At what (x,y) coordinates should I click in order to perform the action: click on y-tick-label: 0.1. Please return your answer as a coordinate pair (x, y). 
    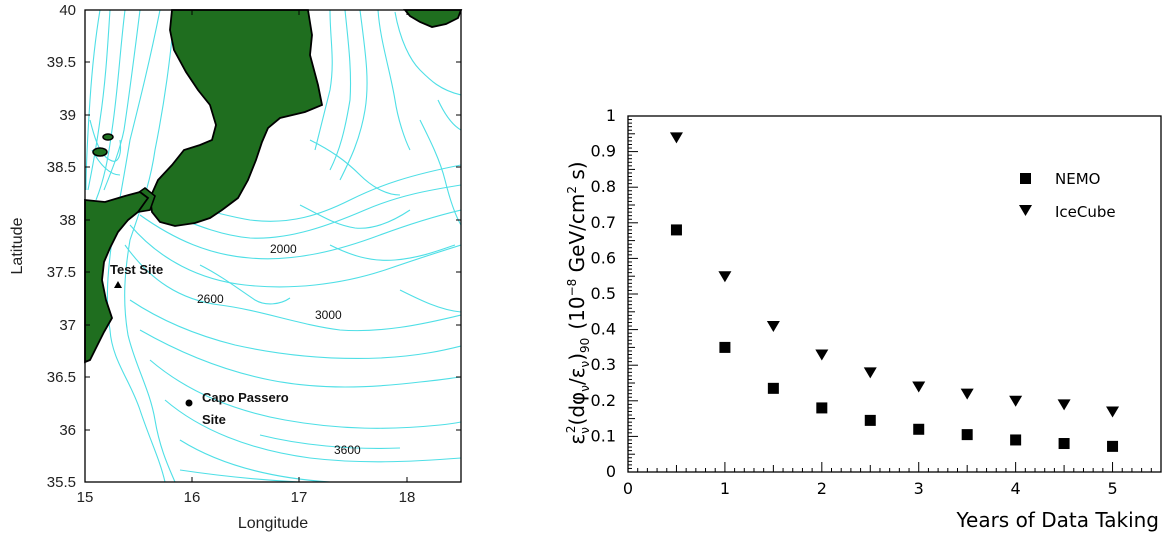
    Looking at the image, I should click on (603, 435).